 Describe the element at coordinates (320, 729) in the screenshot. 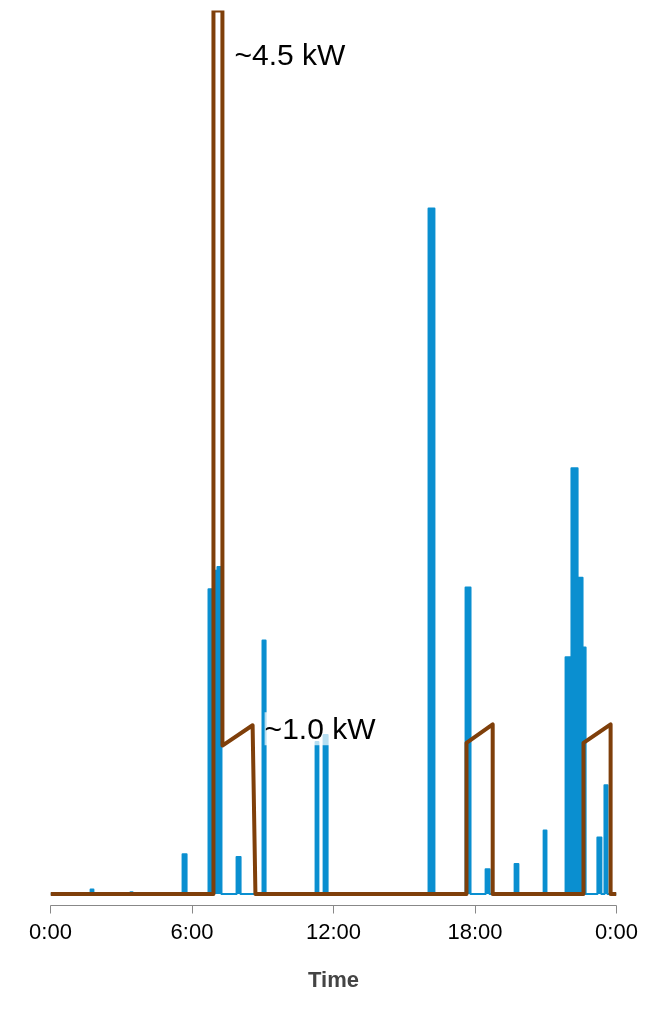

I see `annotation: ~1.0 kW` at that location.